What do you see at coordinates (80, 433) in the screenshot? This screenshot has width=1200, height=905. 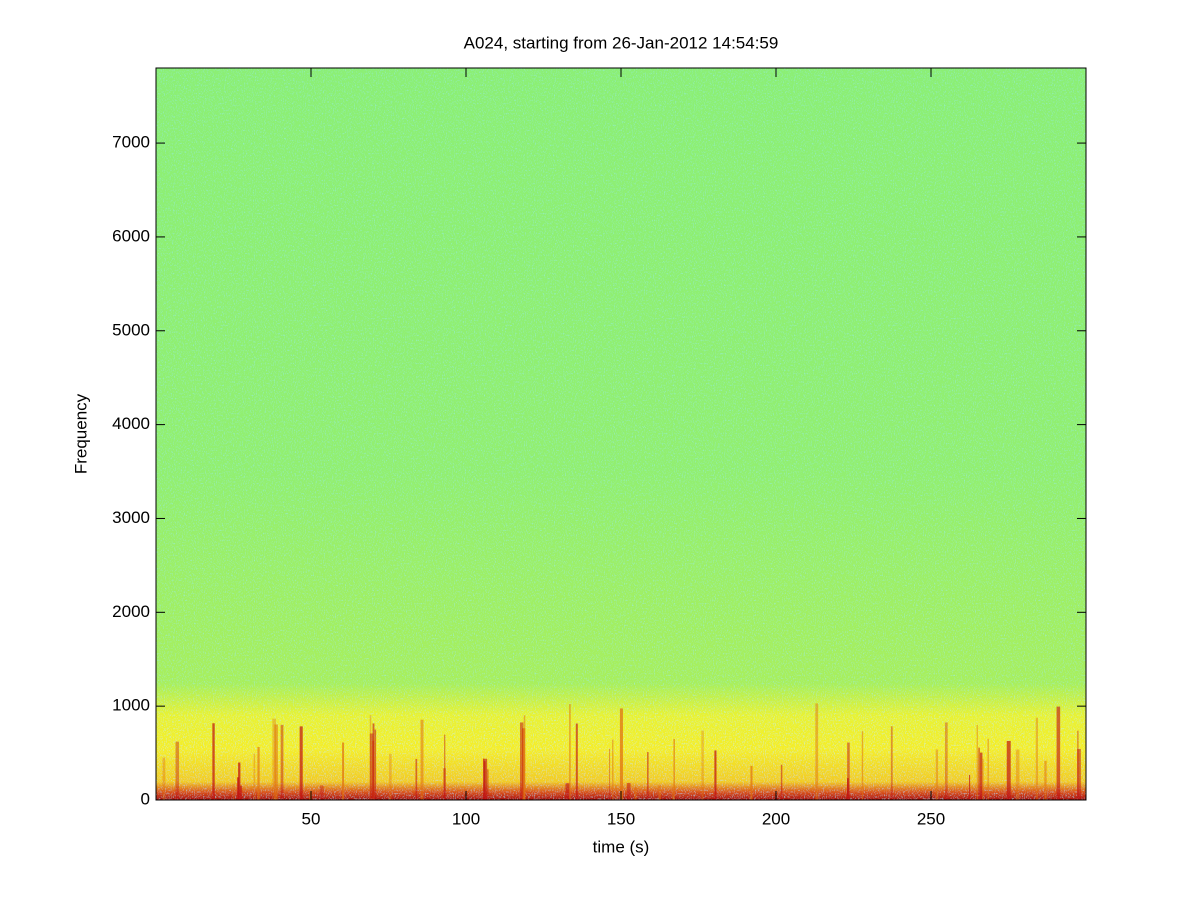 I see `y-axis-label: Frequency` at bounding box center [80, 433].